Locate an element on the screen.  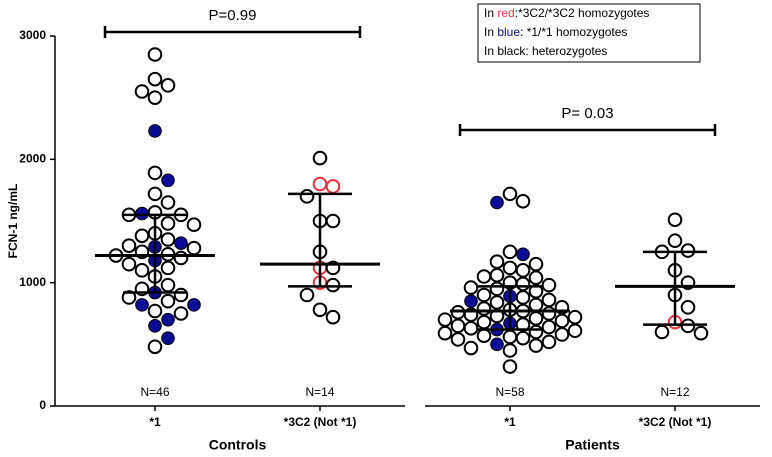
comparison-label: P=0.99 is located at coordinates (233, 15).